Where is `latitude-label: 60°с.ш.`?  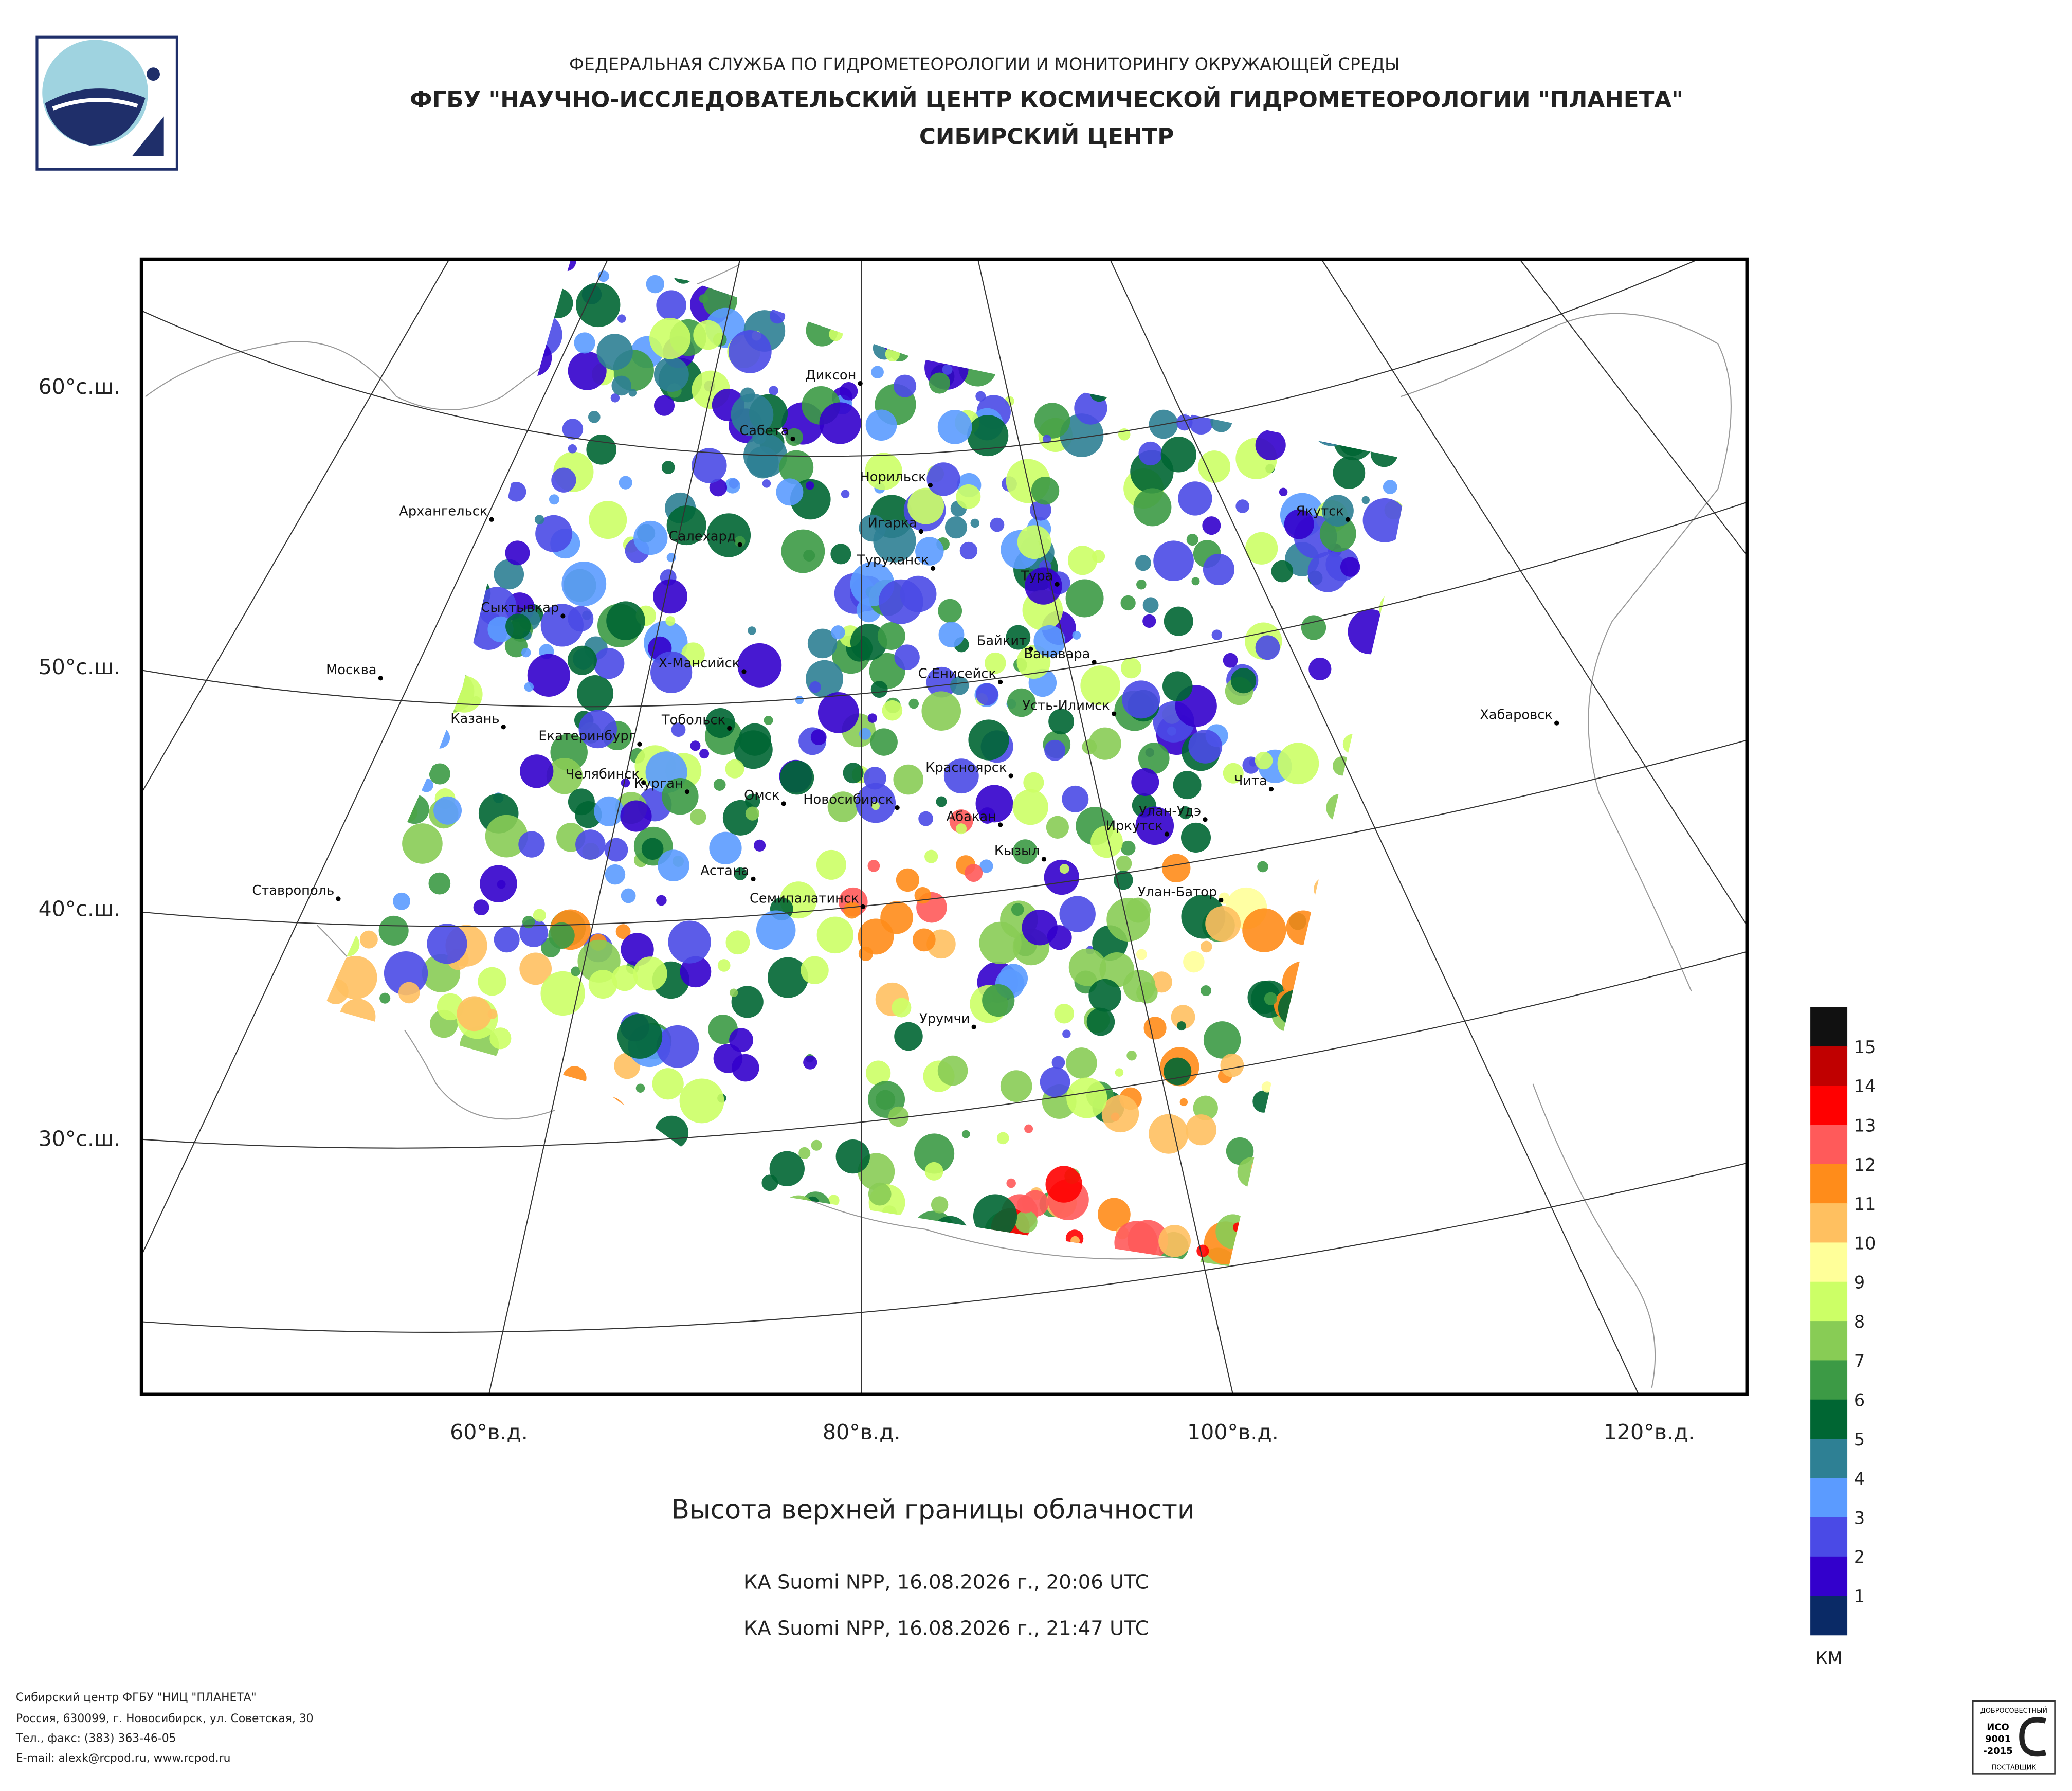 latitude-label: 60°с.ш. is located at coordinates (79, 386).